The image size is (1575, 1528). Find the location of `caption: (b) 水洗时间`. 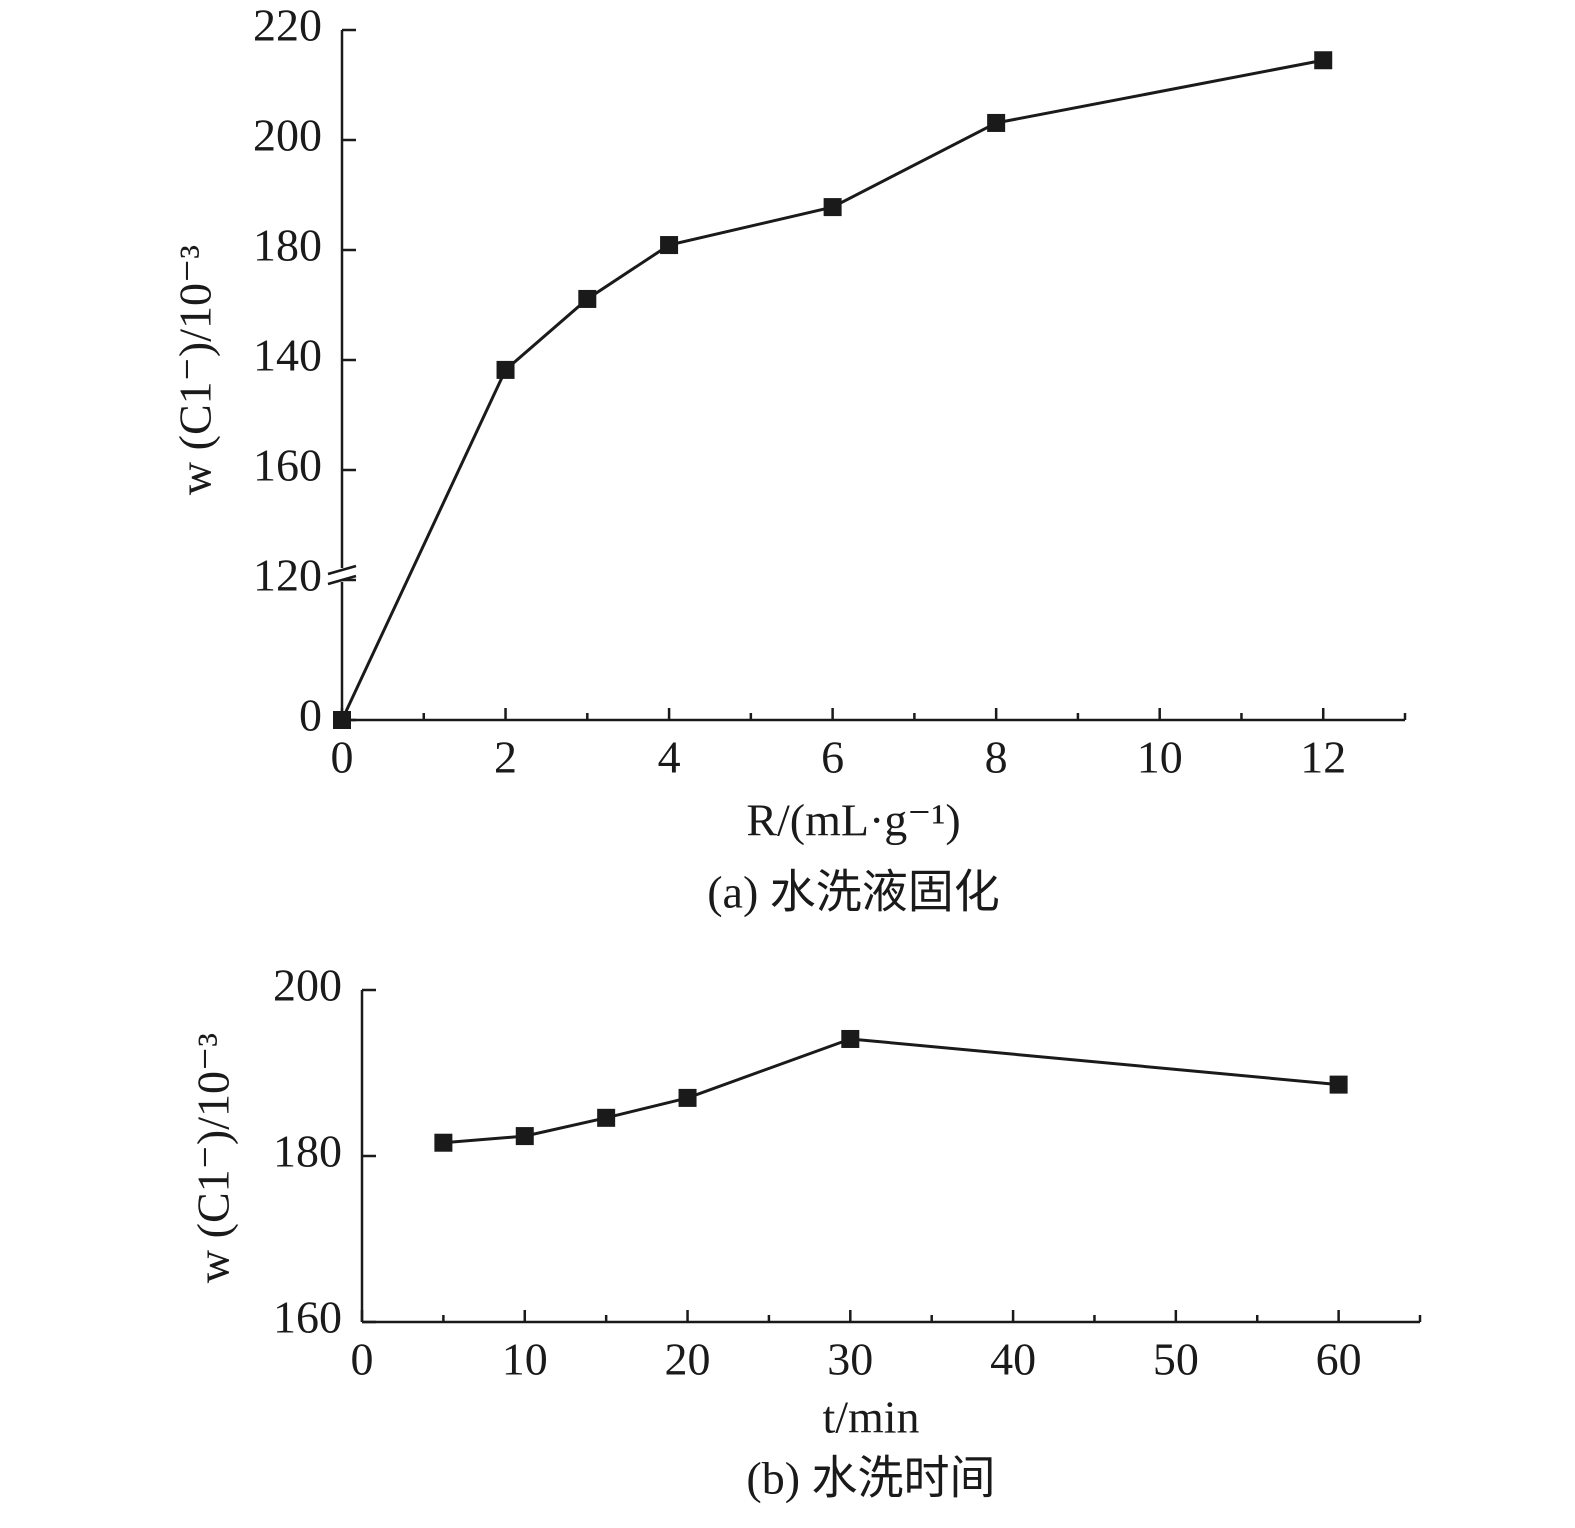

caption: (b) 水洗时间 is located at coordinates (870, 1478).